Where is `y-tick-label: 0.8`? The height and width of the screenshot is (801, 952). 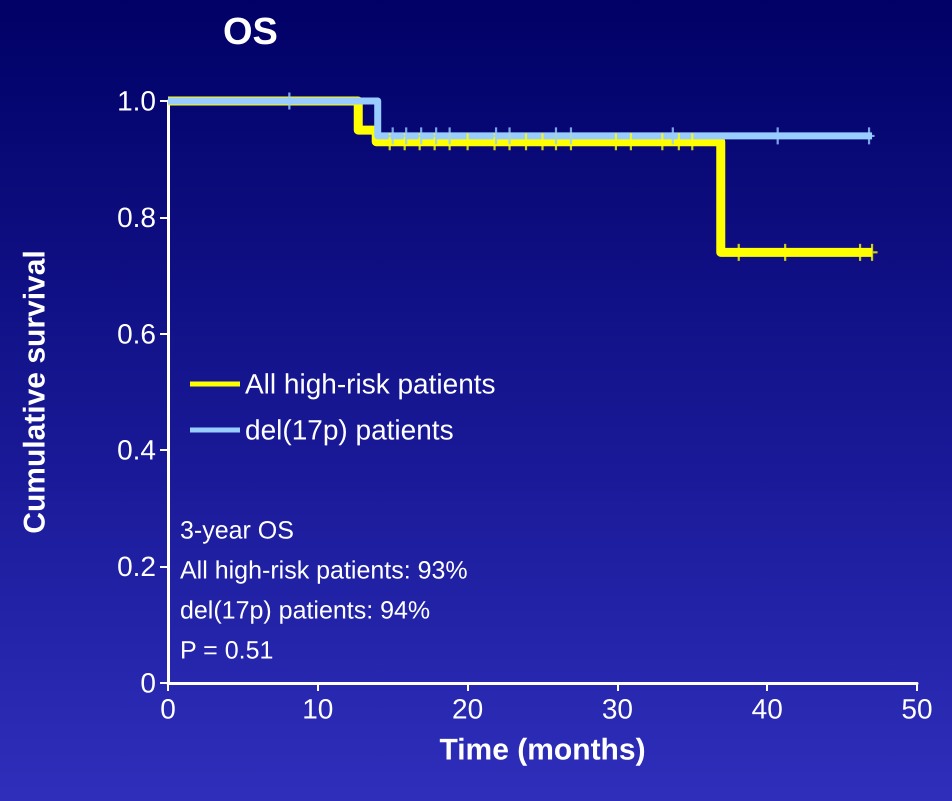
y-tick-label: 0.8 is located at coordinates (136, 217).